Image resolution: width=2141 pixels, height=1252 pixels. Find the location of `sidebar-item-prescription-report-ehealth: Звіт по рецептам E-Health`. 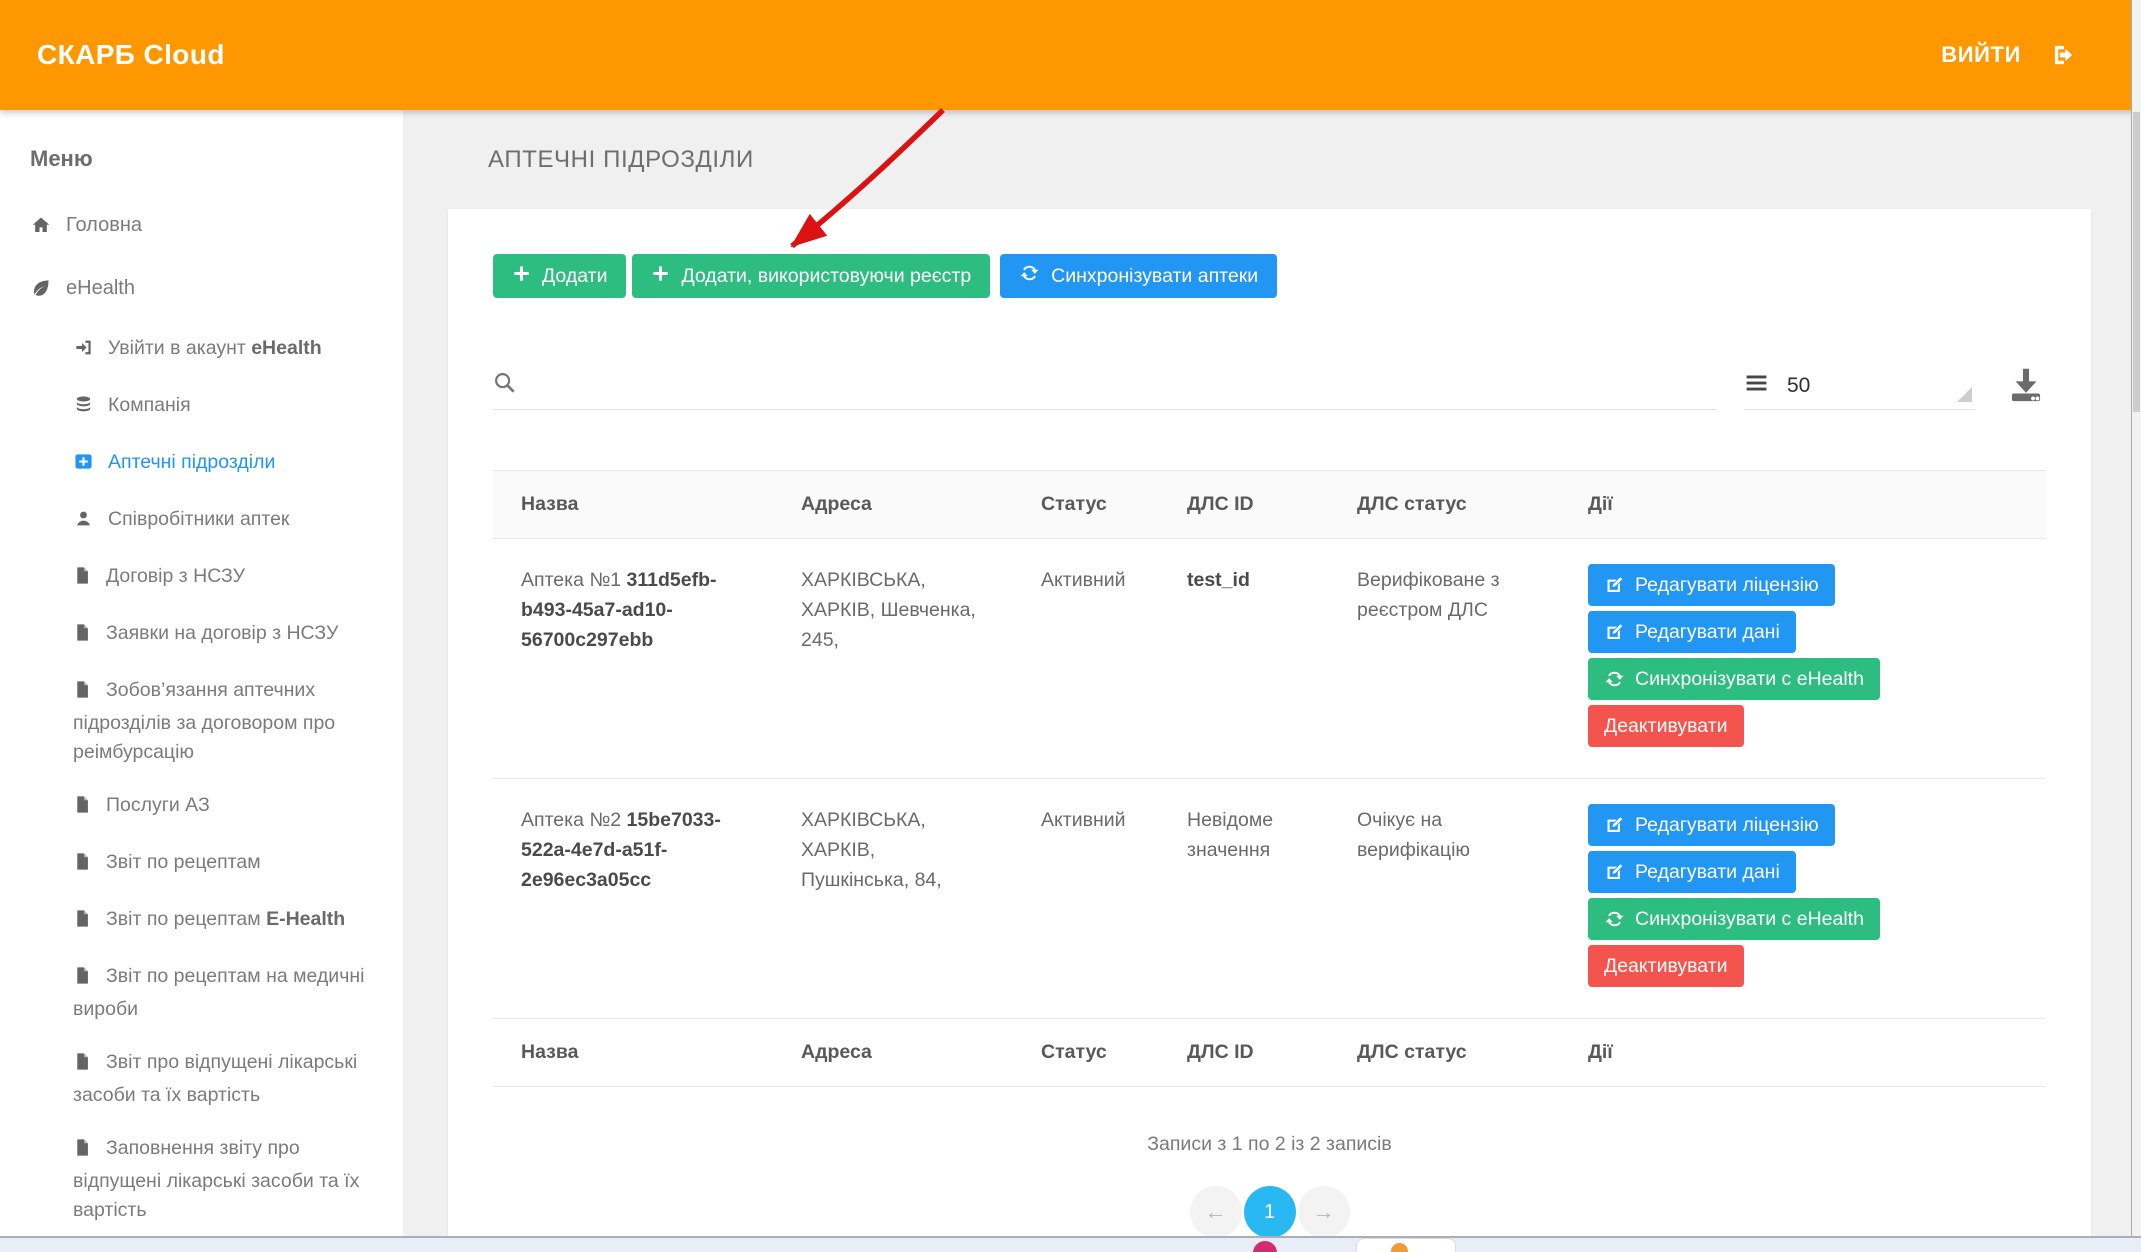

sidebar-item-prescription-report-ehealth: Звіт по рецептам E-Health is located at coordinates (207, 921).